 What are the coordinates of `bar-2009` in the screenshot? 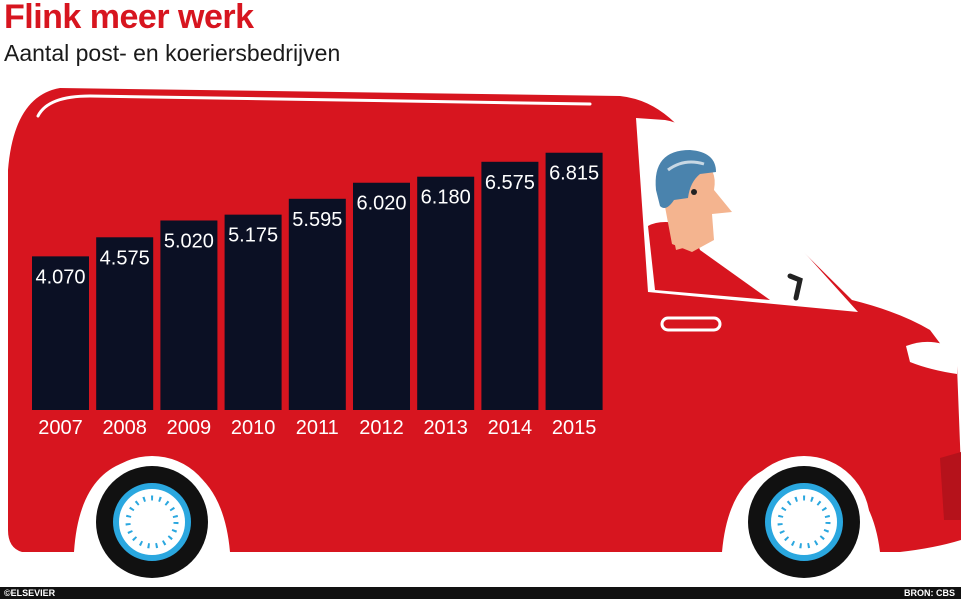 It's located at (189, 315).